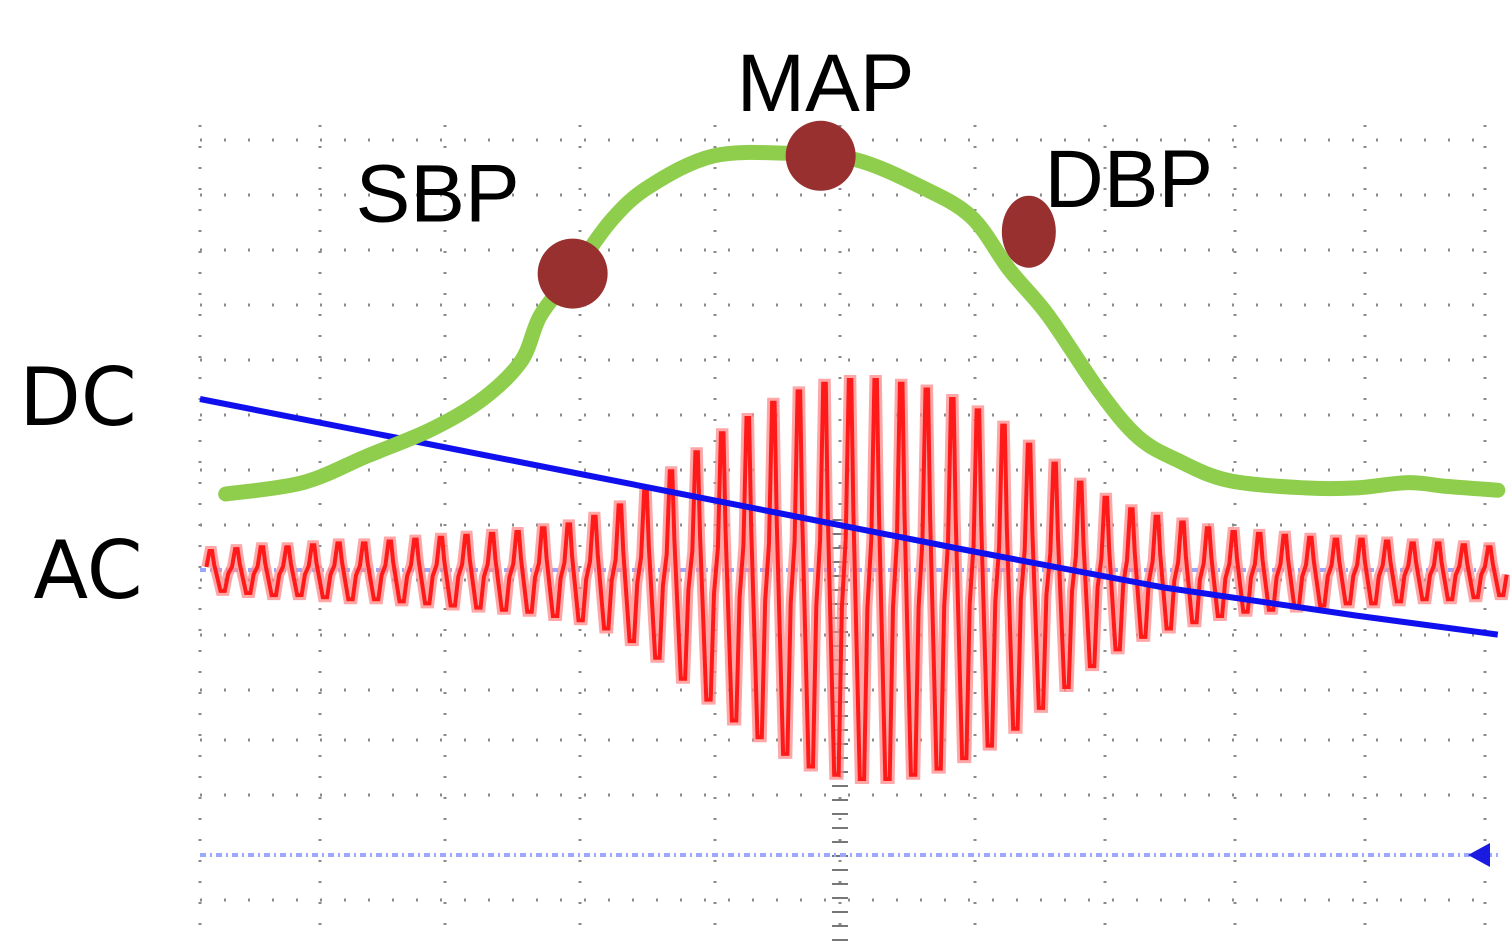 Image resolution: width=1510 pixels, height=944 pixels. I want to click on trigger-arrow-icon, so click(1479, 855).